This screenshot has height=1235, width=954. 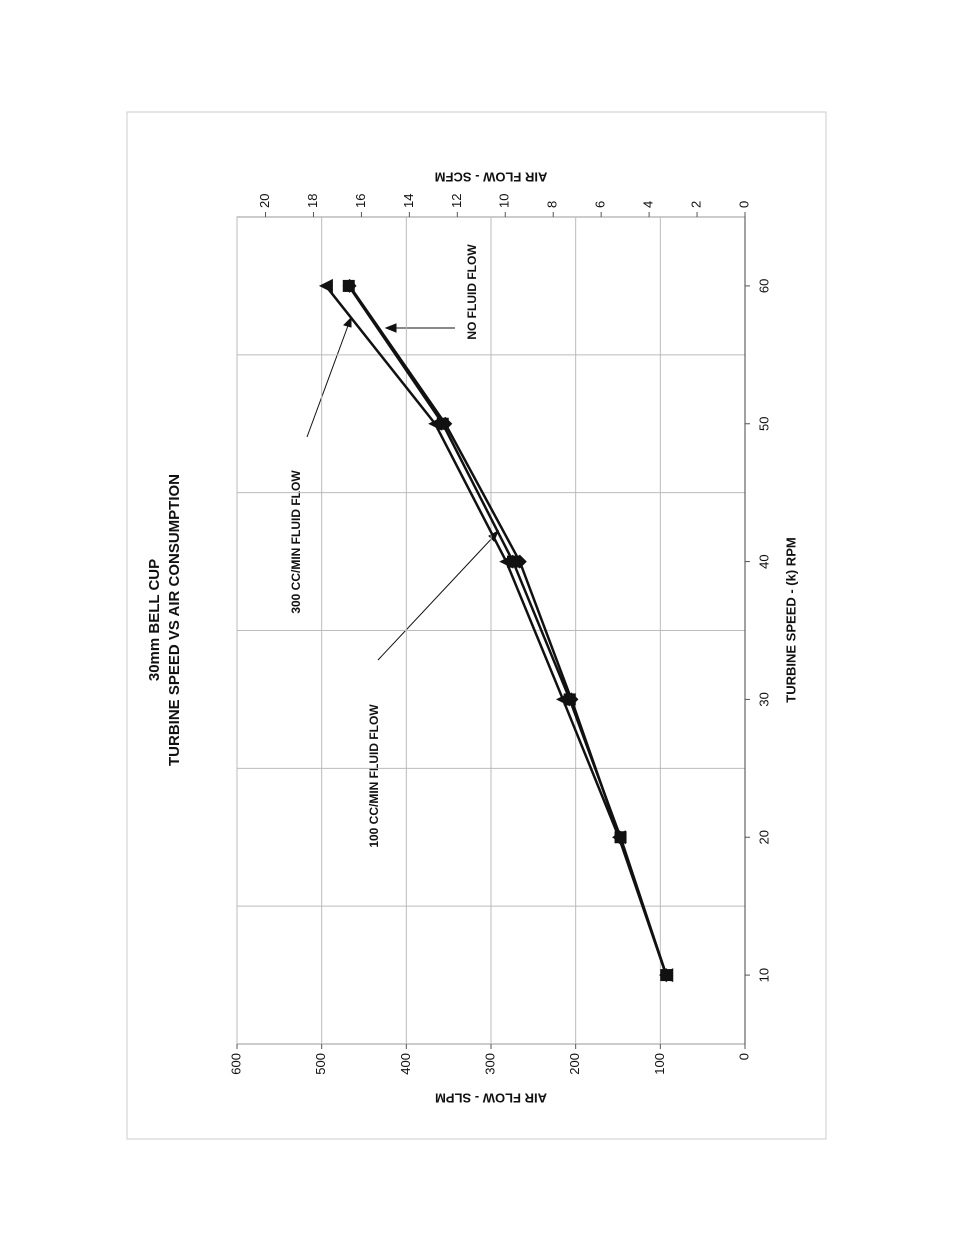 What do you see at coordinates (489, 1064) in the screenshot?
I see `y-tick-label: 300` at bounding box center [489, 1064].